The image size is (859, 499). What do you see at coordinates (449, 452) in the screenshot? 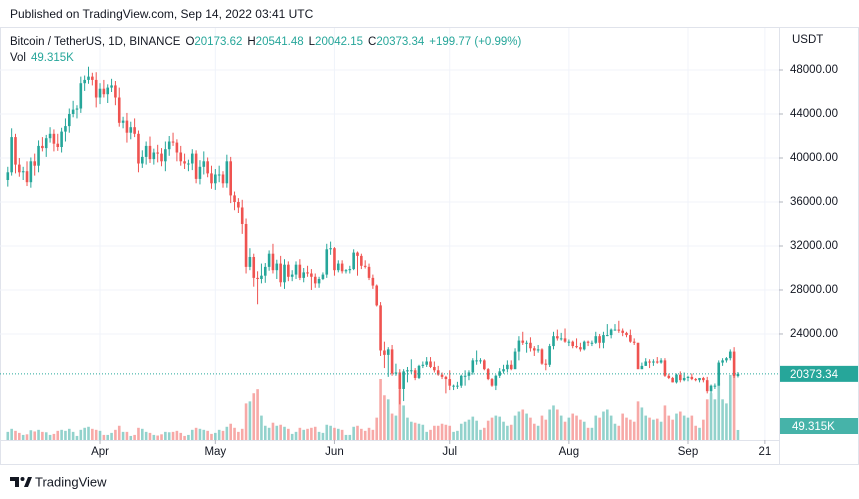
I see `x-tick-label: Jul` at bounding box center [449, 452].